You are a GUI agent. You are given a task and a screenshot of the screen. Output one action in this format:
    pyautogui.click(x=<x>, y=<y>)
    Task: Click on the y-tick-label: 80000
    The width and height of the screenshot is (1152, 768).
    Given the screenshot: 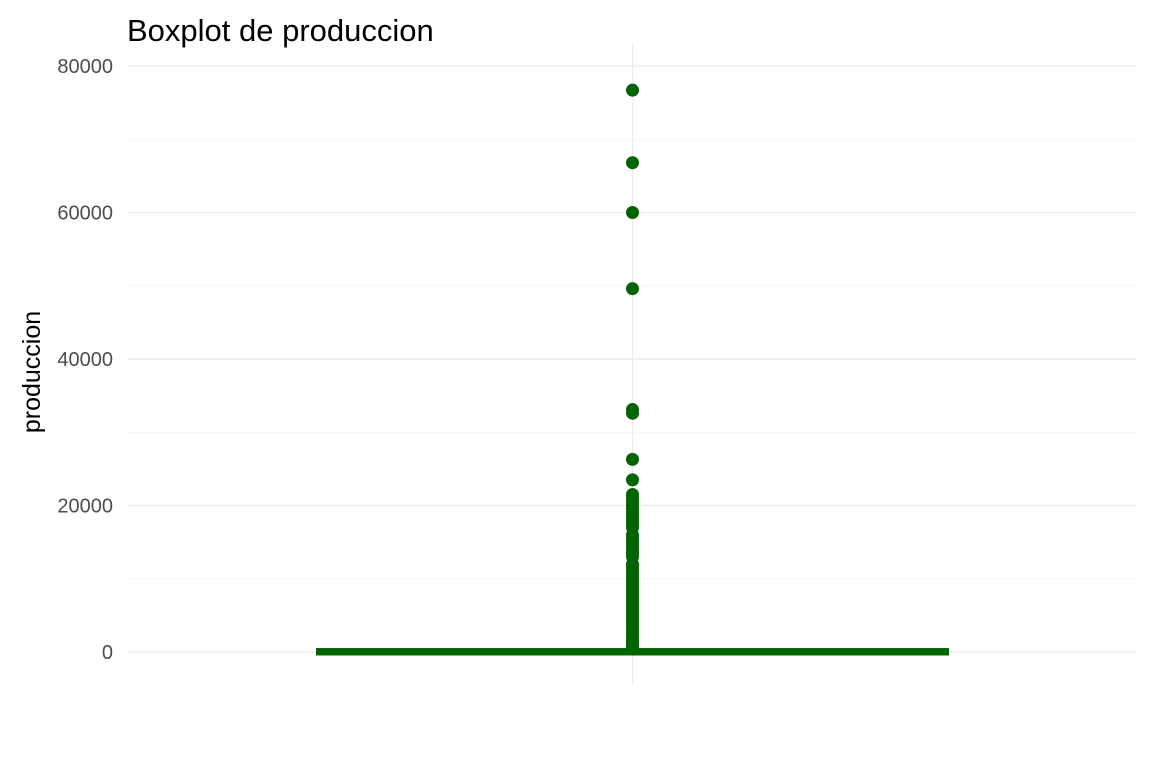 What is the action you would take?
    pyautogui.click(x=85, y=67)
    